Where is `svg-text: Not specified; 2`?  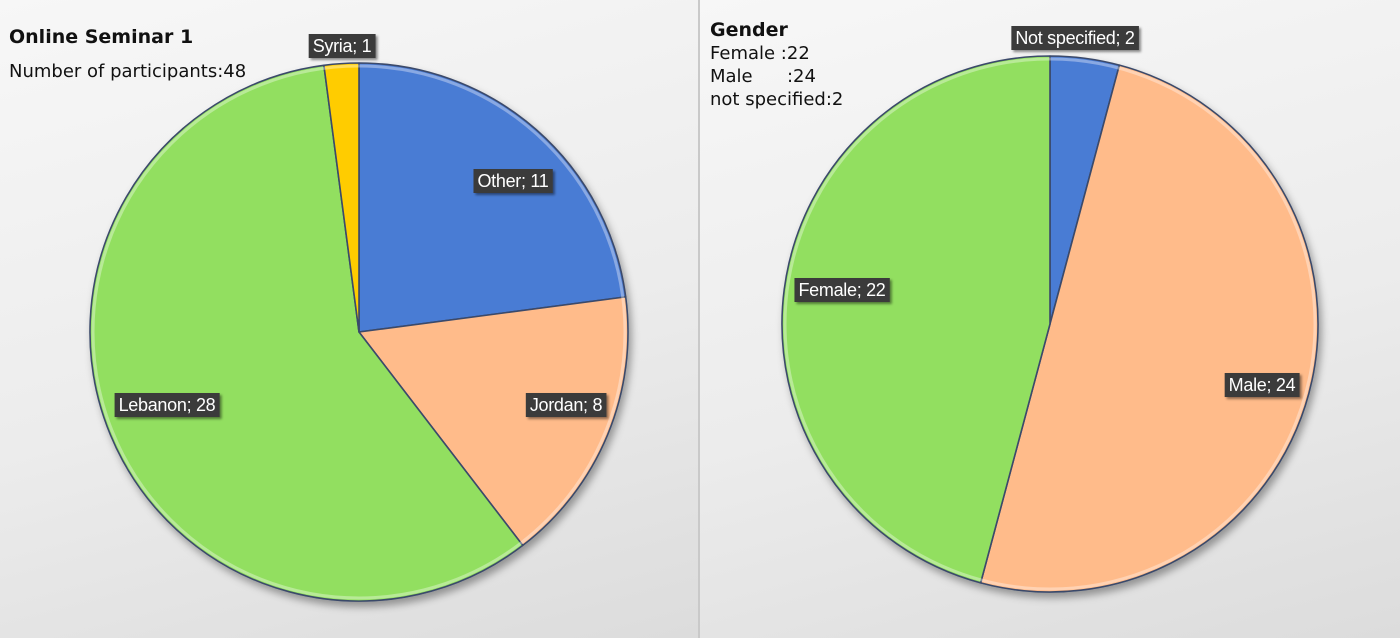
svg-text: Not specified; 2 is located at coordinates (1075, 38).